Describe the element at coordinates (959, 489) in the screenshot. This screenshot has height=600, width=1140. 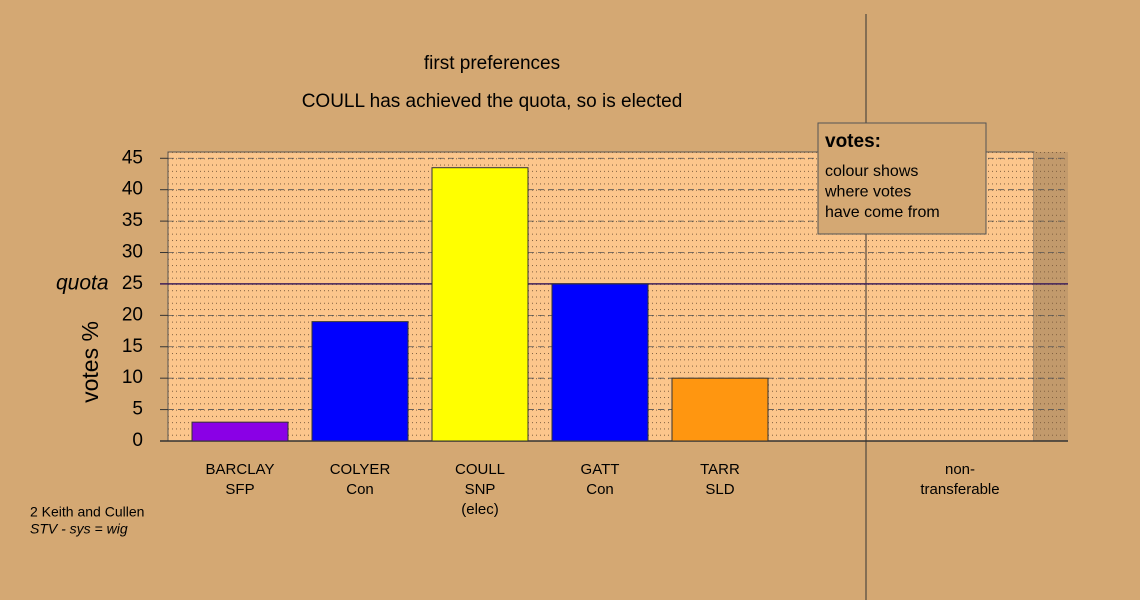
I see `x-tick-label: transferable` at that location.